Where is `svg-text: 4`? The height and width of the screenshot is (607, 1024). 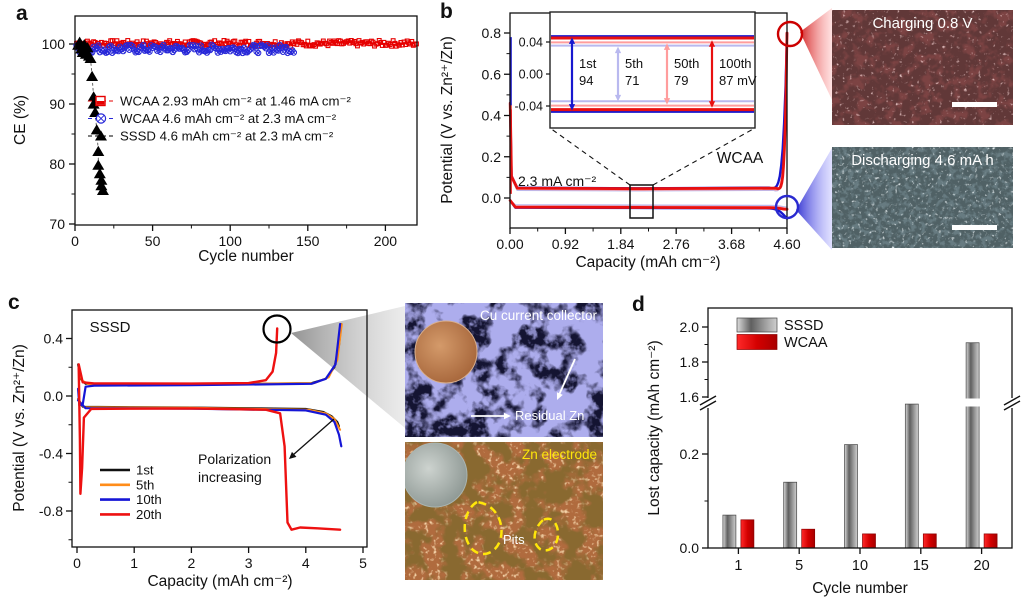
svg-text: 4 is located at coordinates (306, 563).